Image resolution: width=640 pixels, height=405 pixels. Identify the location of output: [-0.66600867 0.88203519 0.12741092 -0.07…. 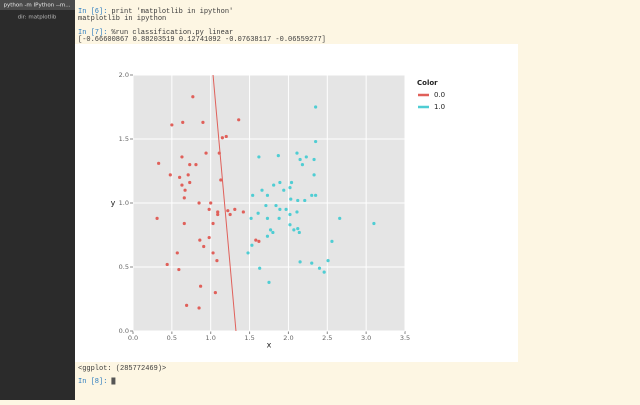
(202, 40).